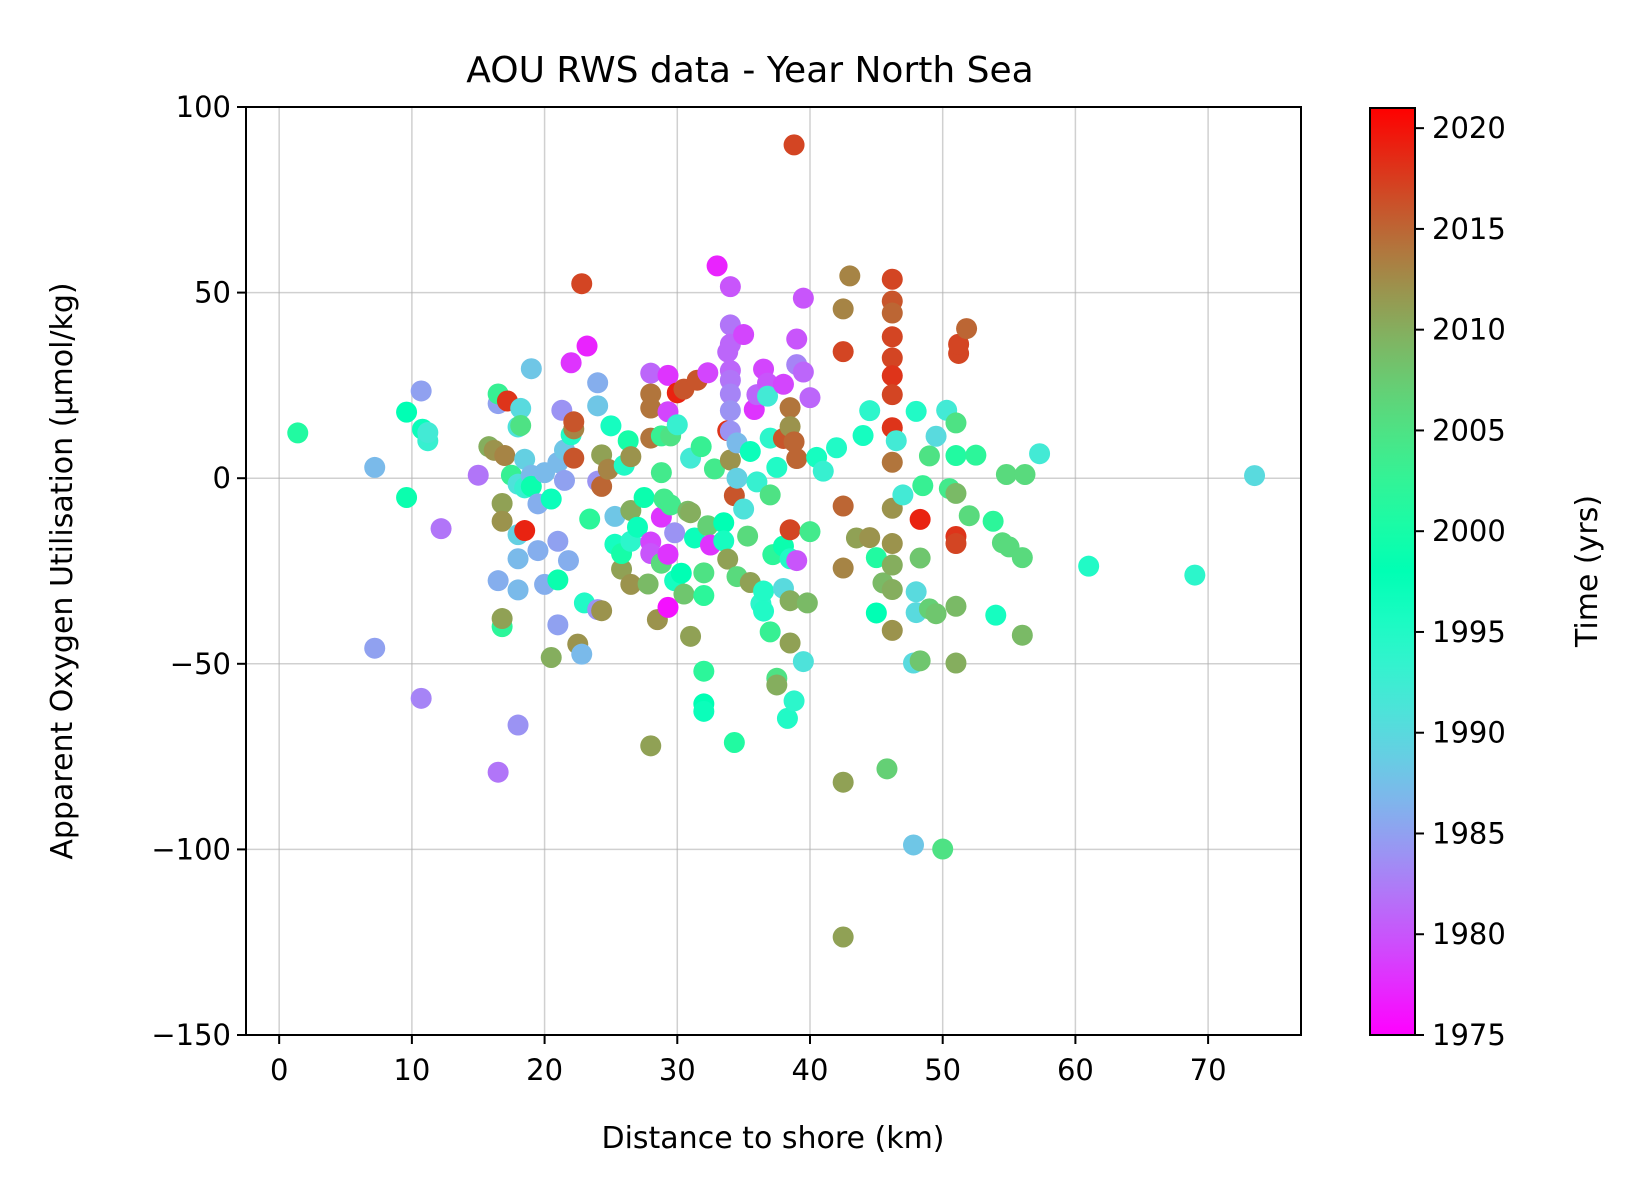  I want to click on x-tick-label: 70, so click(1208, 1070).